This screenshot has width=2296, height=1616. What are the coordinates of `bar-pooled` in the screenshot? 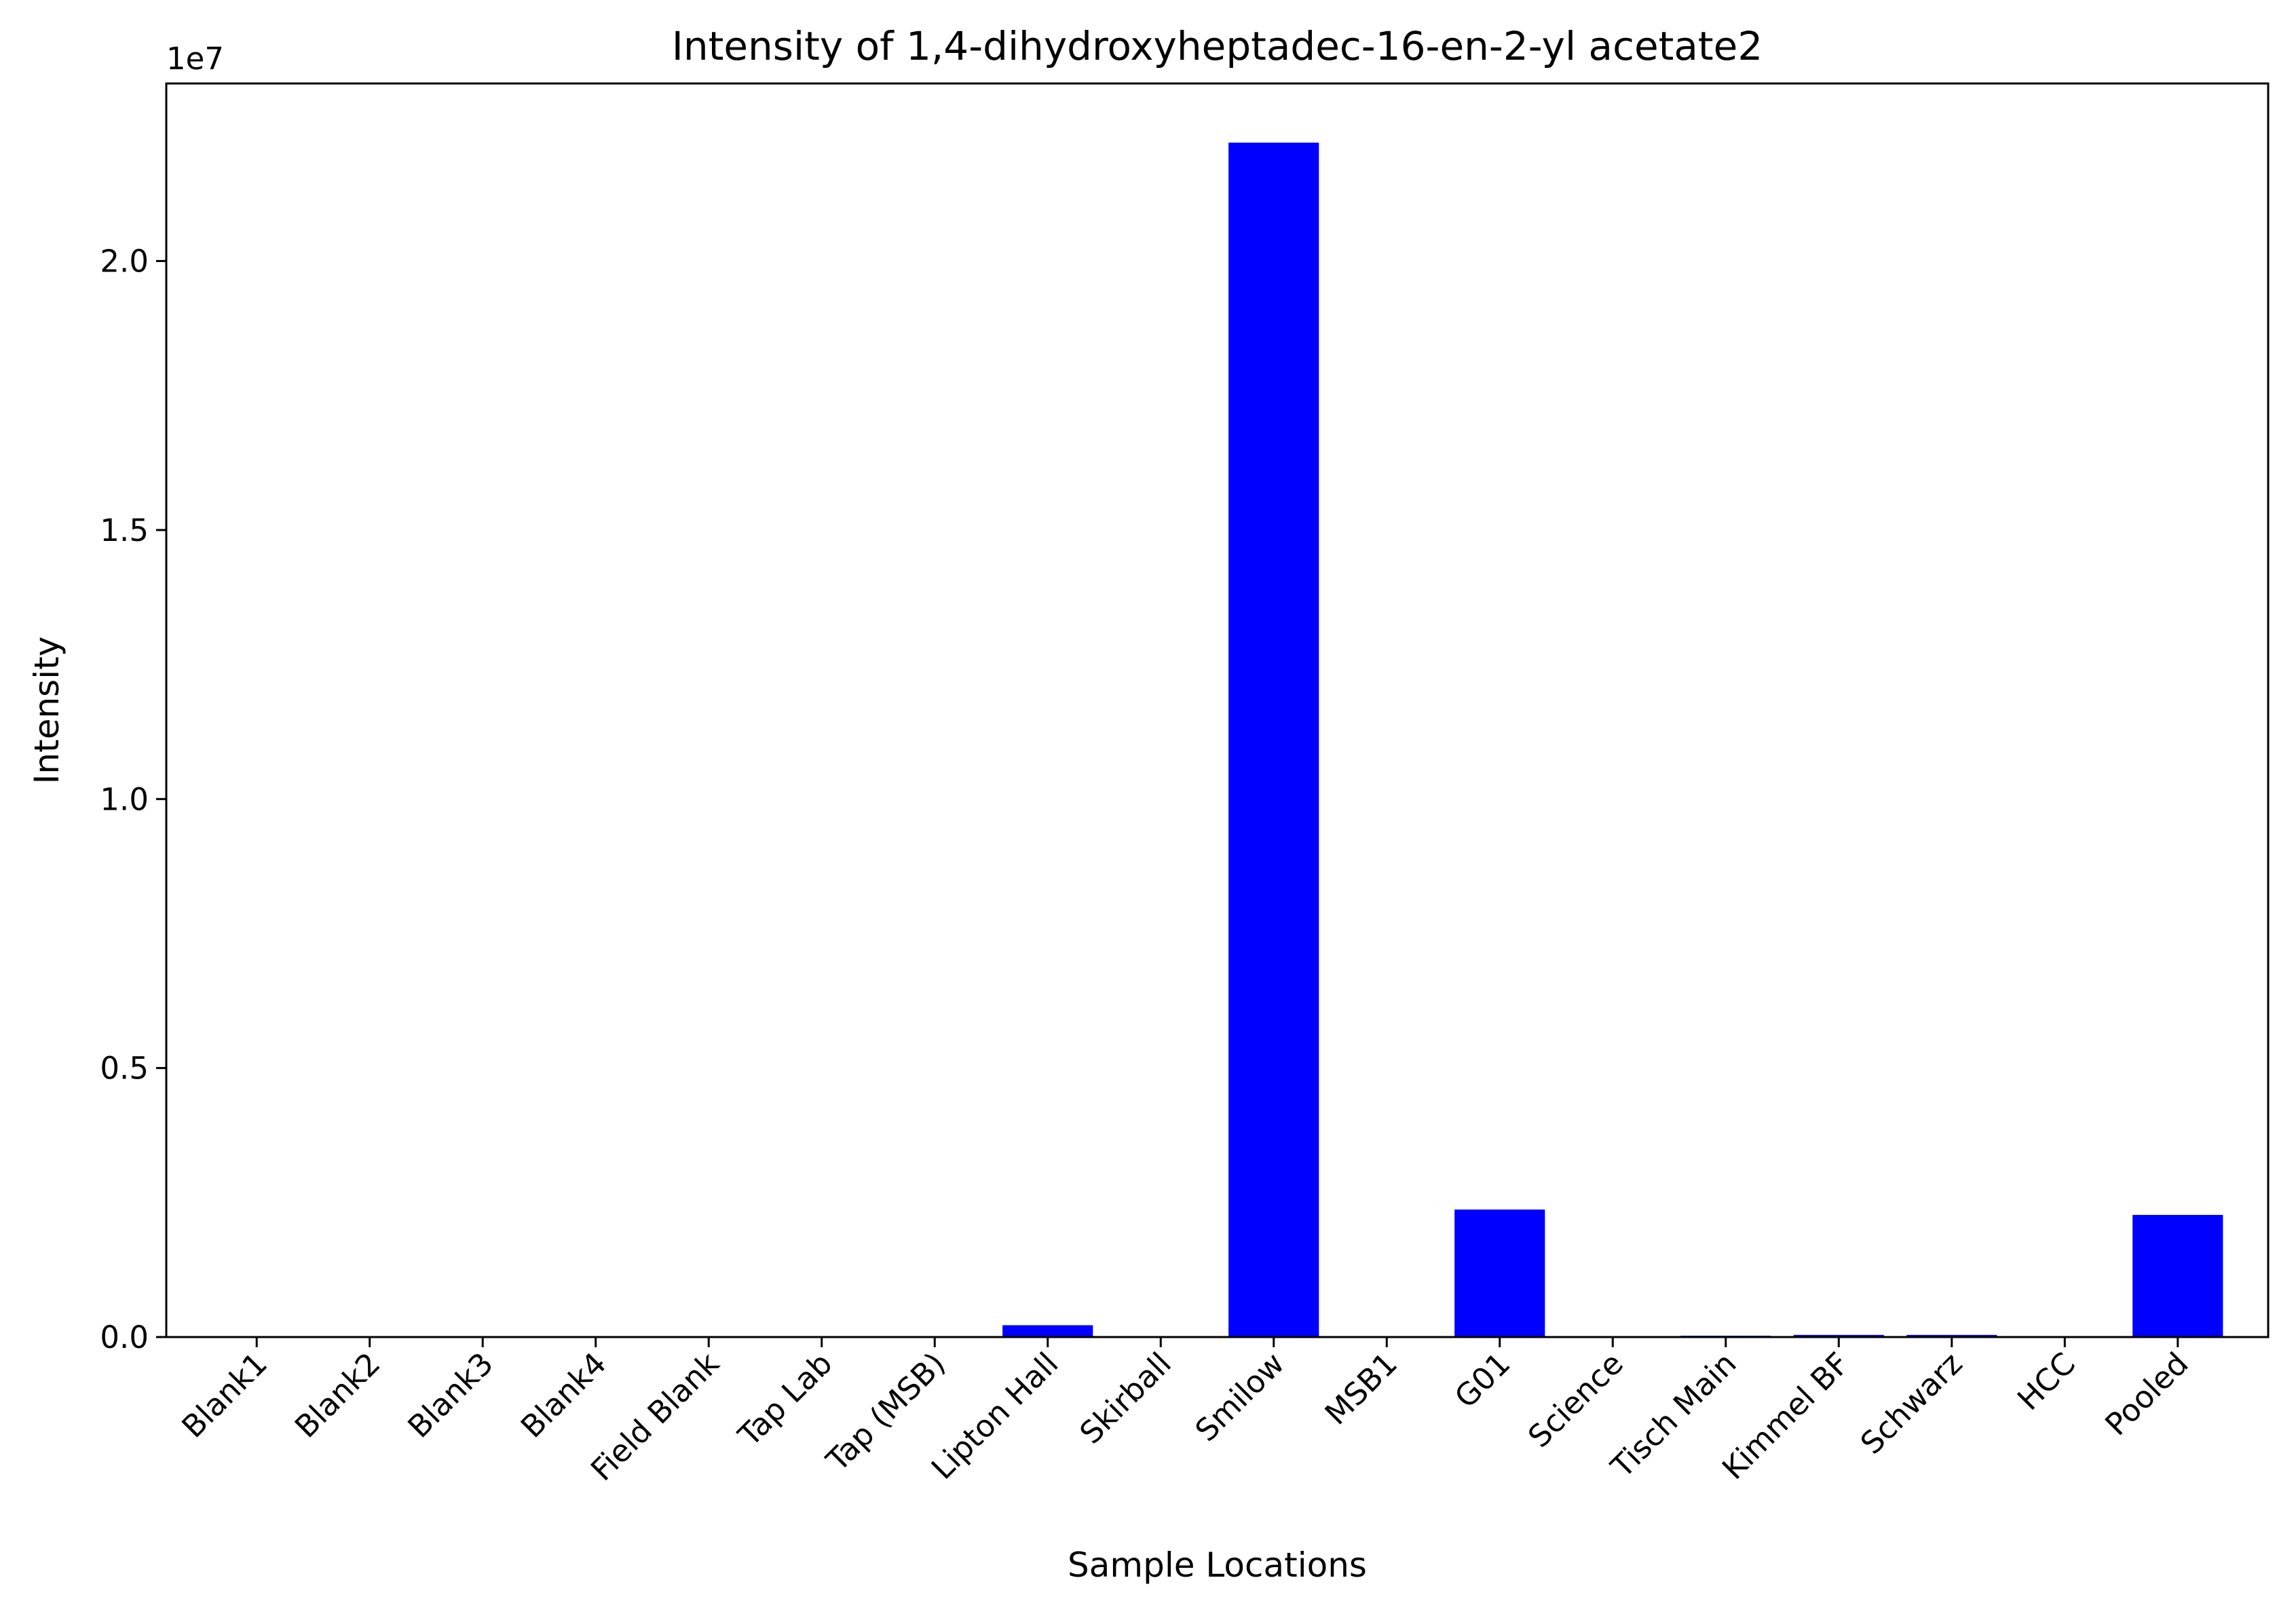 It's located at (2177, 1276).